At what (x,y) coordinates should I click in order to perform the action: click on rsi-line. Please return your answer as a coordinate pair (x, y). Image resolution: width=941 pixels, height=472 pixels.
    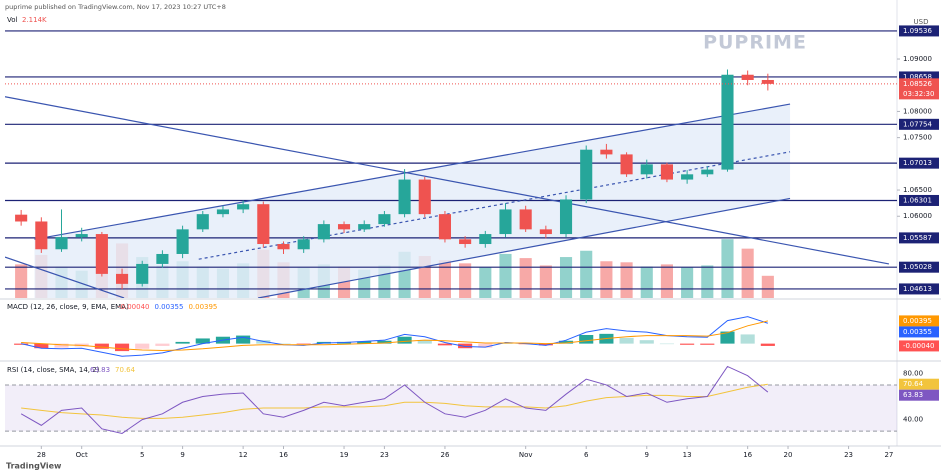
    Looking at the image, I should click on (394, 399).